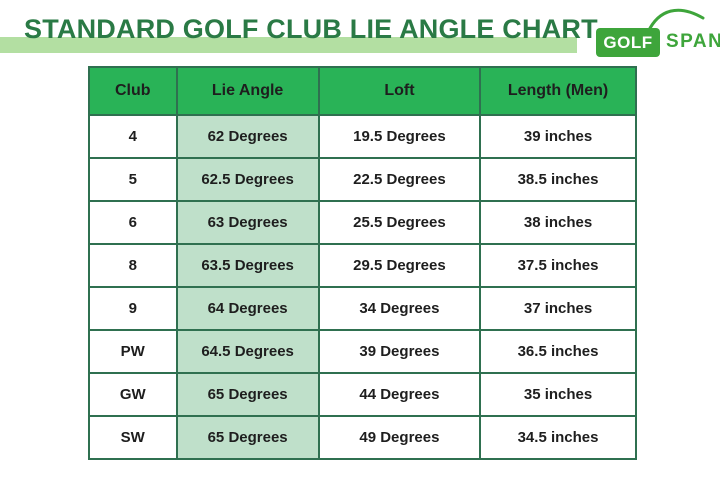 This screenshot has height=480, width=720. Describe the element at coordinates (133, 179) in the screenshot. I see `cell-club: 5` at that location.